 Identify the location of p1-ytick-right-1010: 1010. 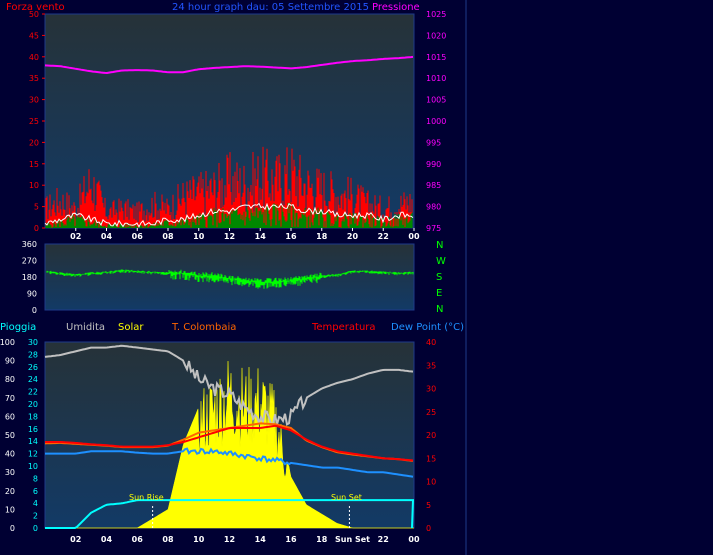
(436, 78).